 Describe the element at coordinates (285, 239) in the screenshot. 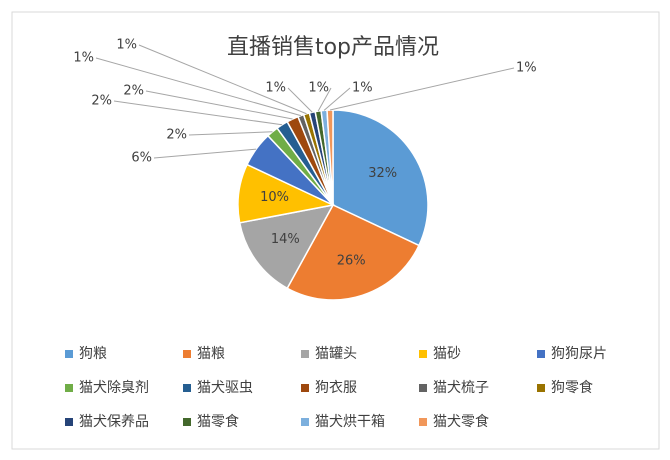

I see `data-label: 14%` at that location.